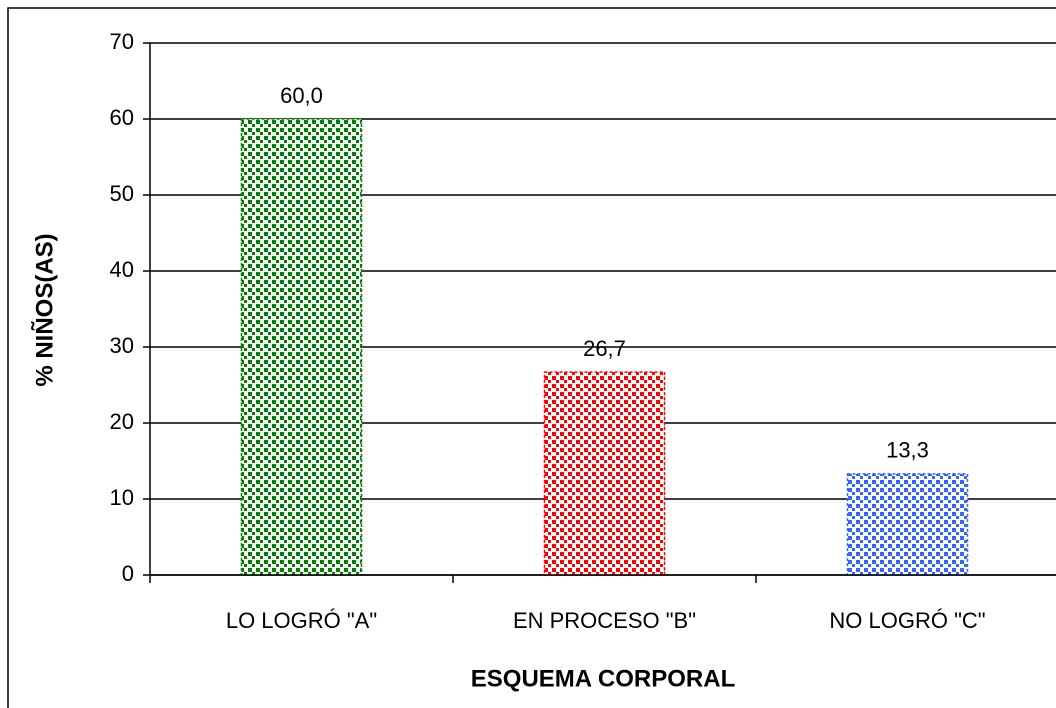 This screenshot has width=1056, height=708. What do you see at coordinates (604, 620) in the screenshot?
I see `x-tick-label: EN PROCESO "B"` at bounding box center [604, 620].